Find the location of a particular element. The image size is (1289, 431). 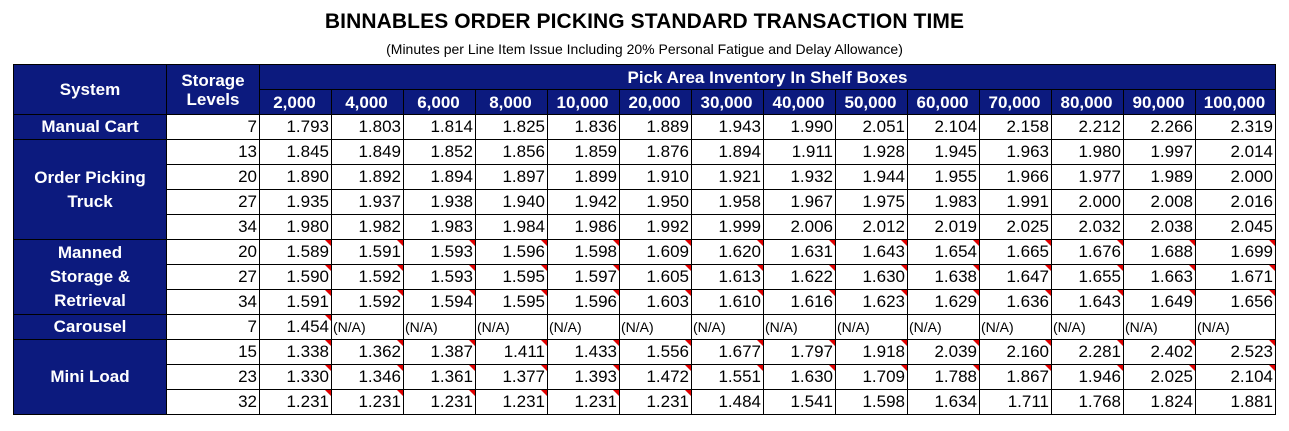

system-cell: Manual Cart is located at coordinates (90, 127).